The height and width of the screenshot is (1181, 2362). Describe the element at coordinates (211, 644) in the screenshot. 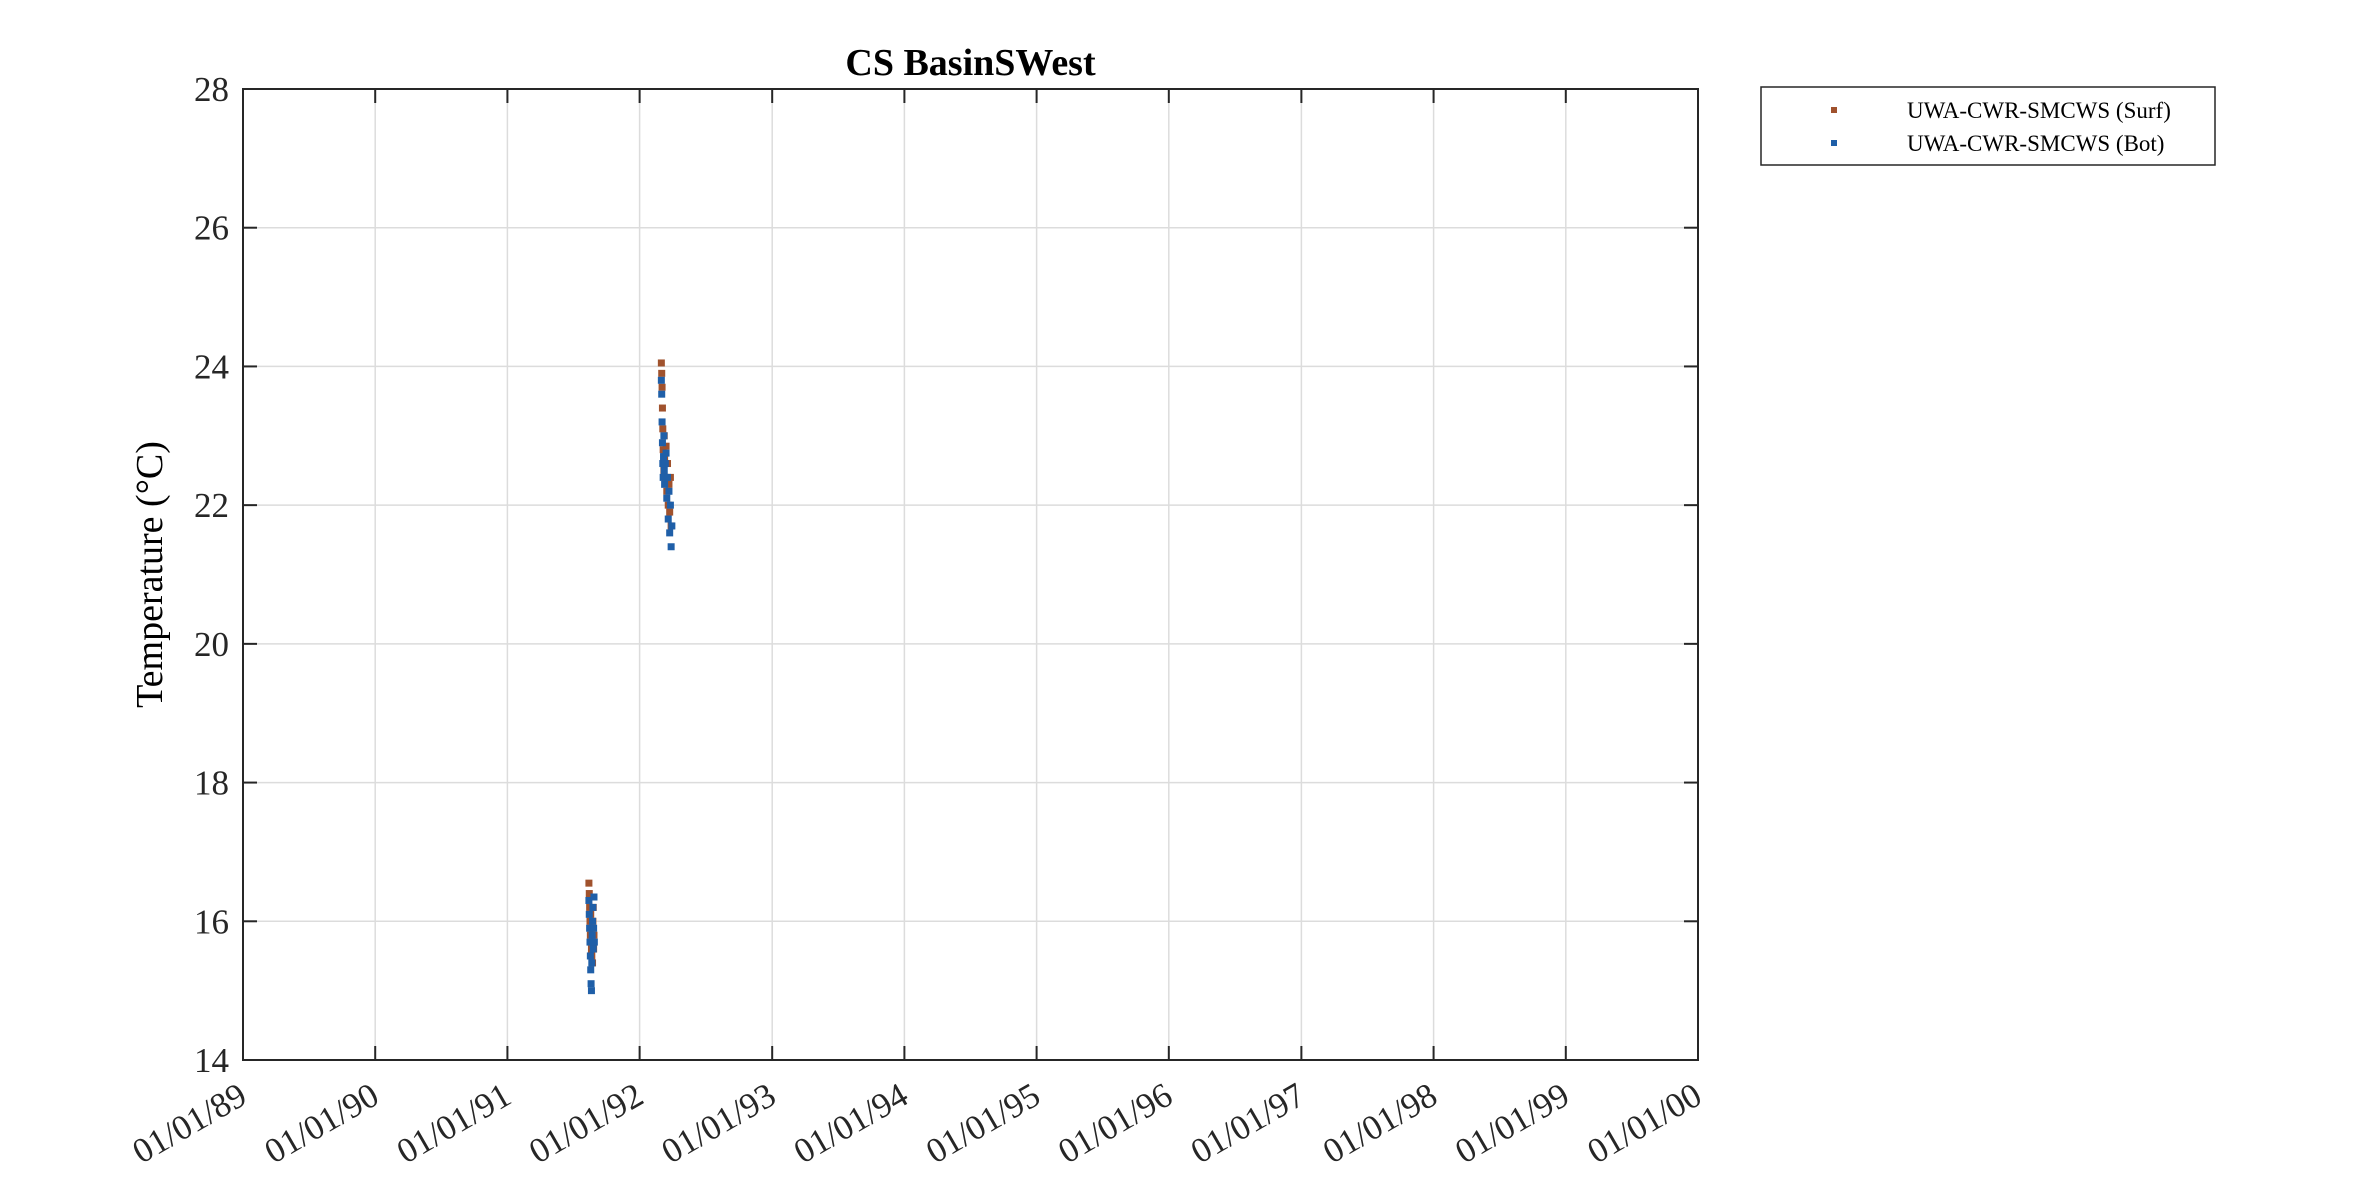

I see `y-tick-label: 20` at that location.